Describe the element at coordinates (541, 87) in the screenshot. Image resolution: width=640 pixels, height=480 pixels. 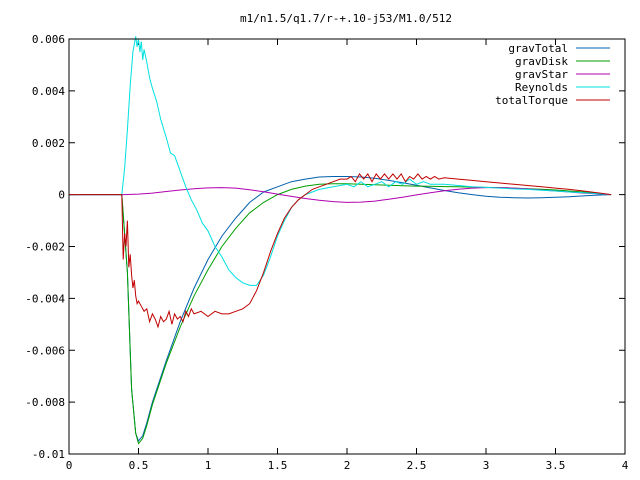
I see `legend-label-Reynolds: Reynolds` at that location.